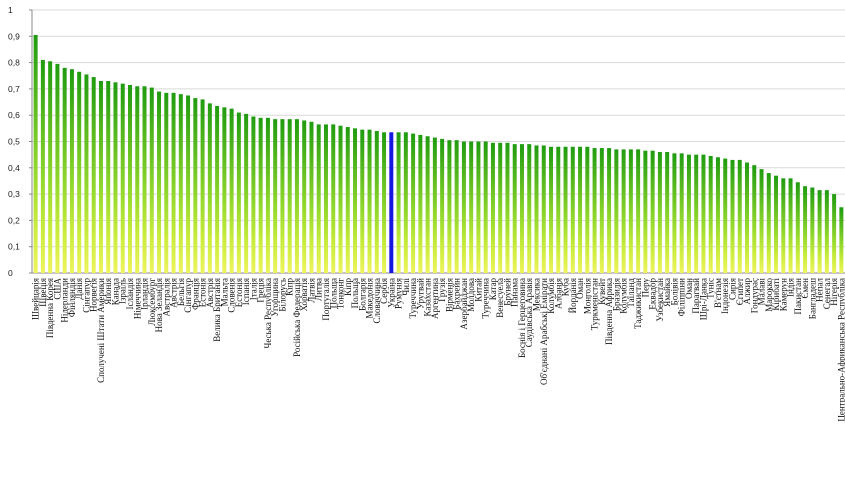 This screenshot has width=845, height=478. I want to click on x-tick-label: Сербія, so click(384, 291).